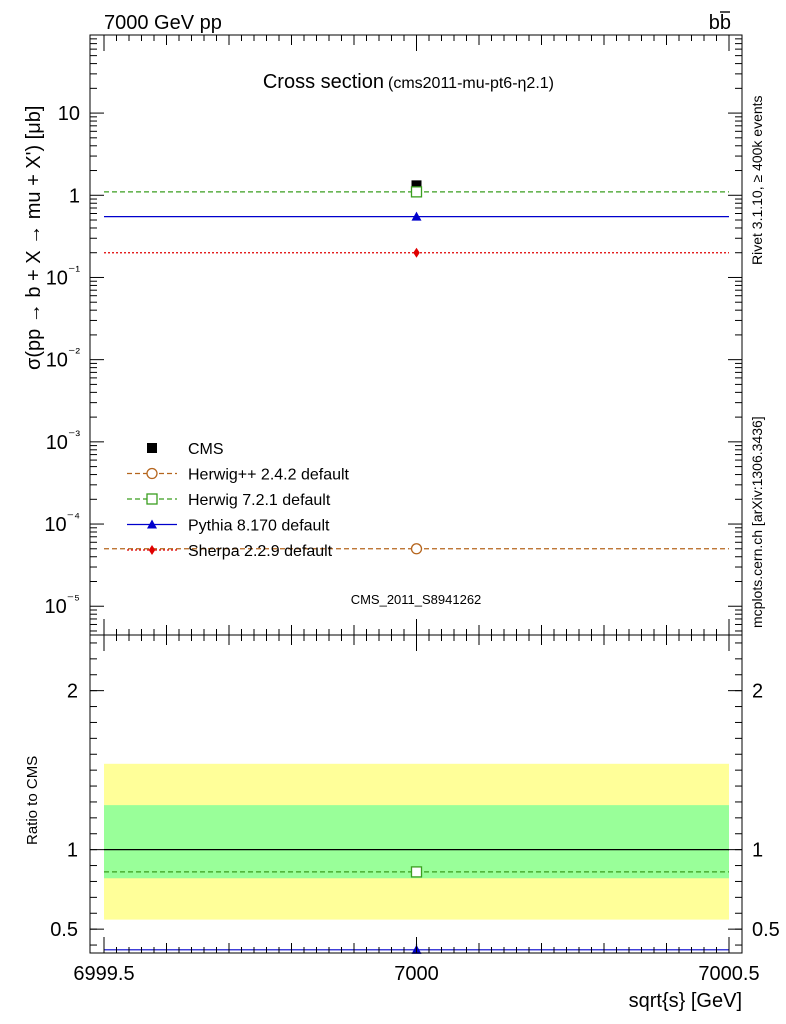 The image size is (786, 1024). What do you see at coordinates (685, 1001) in the screenshot?
I see `x-axis-label: sqrt{s} [GeV]` at bounding box center [685, 1001].